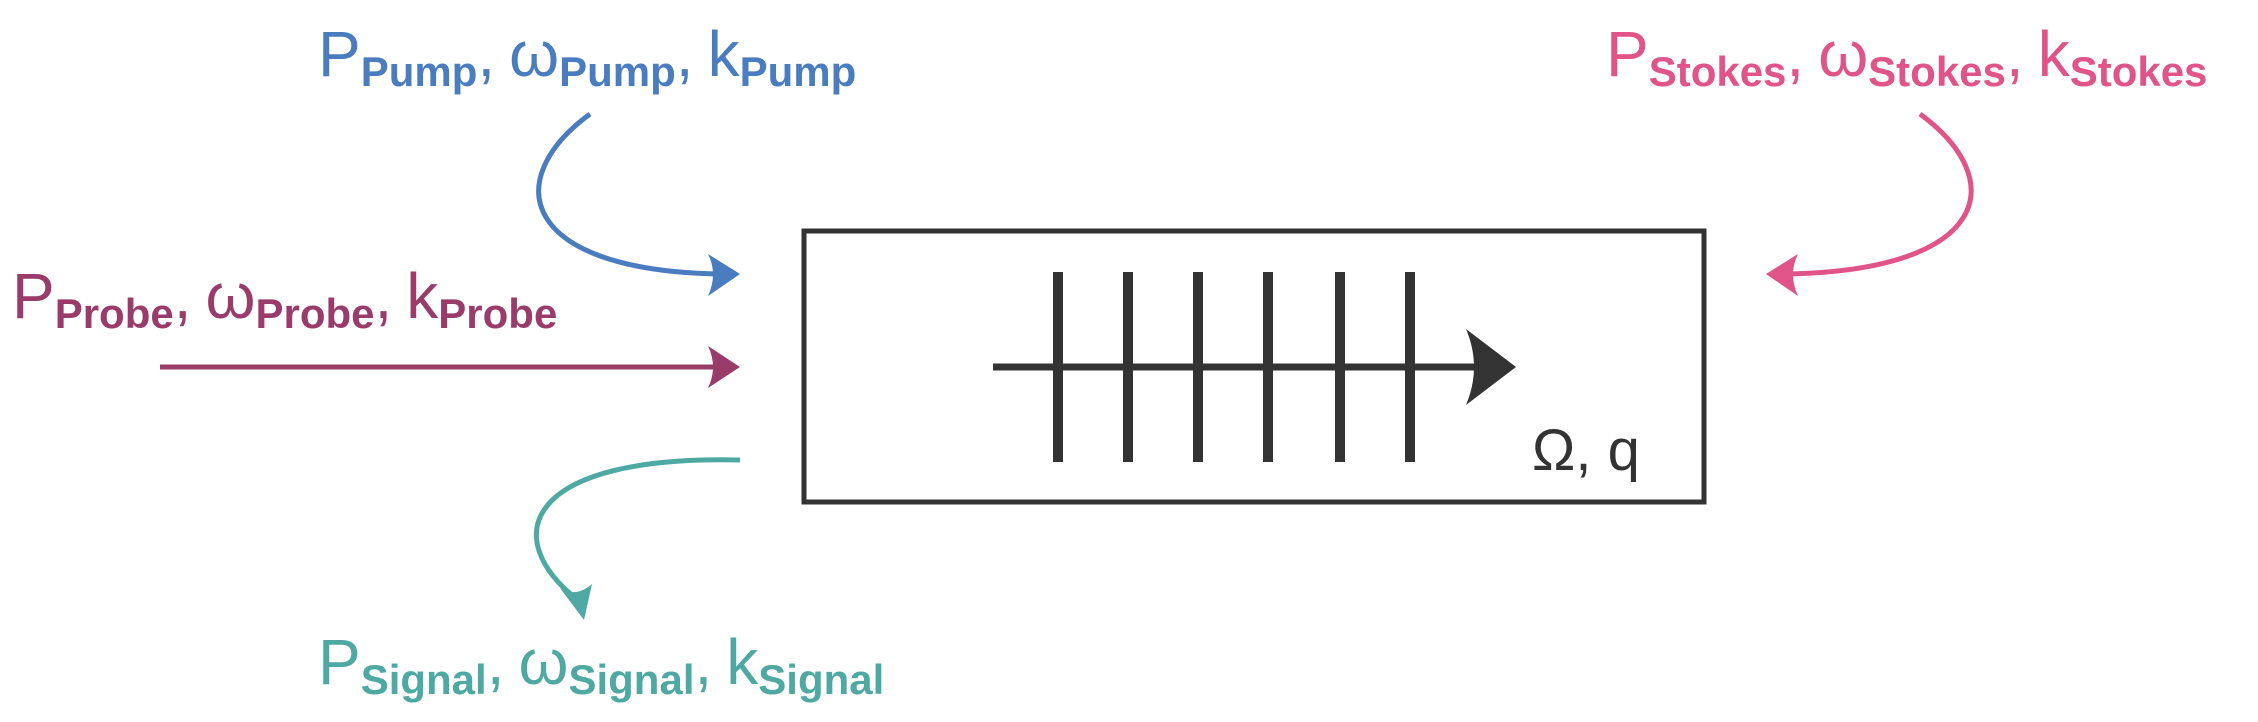  What do you see at coordinates (419, 71) in the screenshot?
I see `pump-power-subscript: Pump` at bounding box center [419, 71].